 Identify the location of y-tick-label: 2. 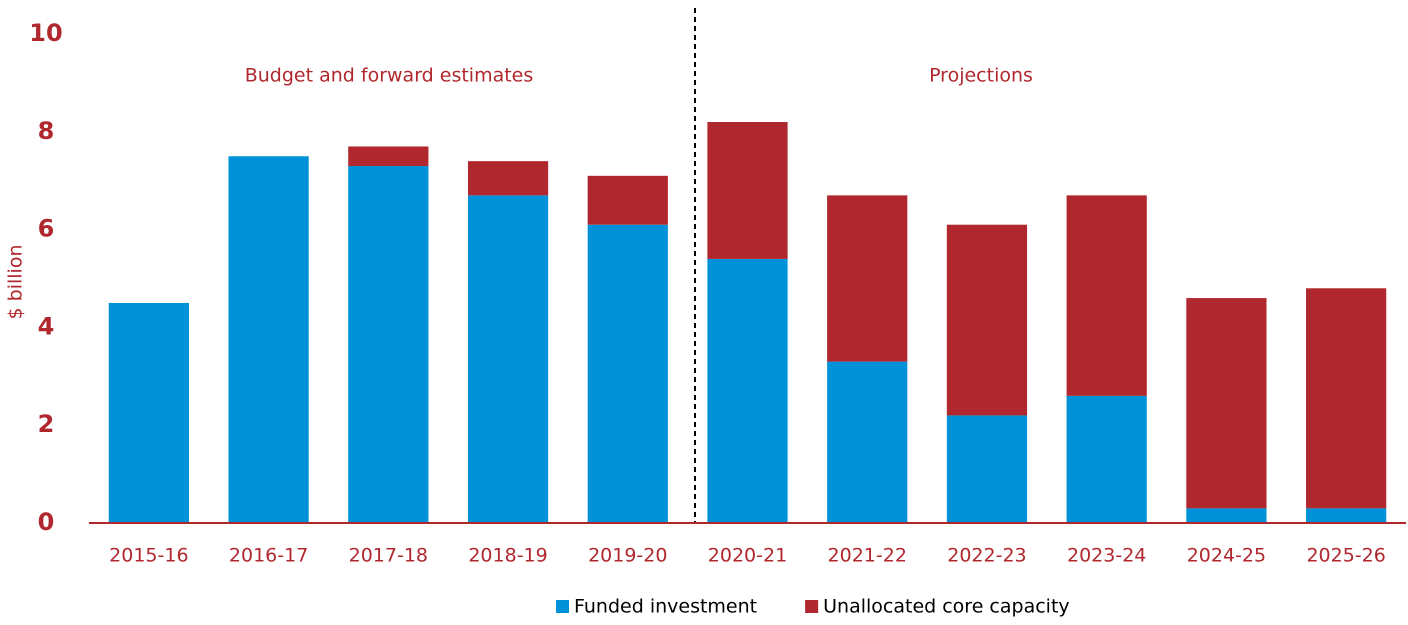
(46, 424).